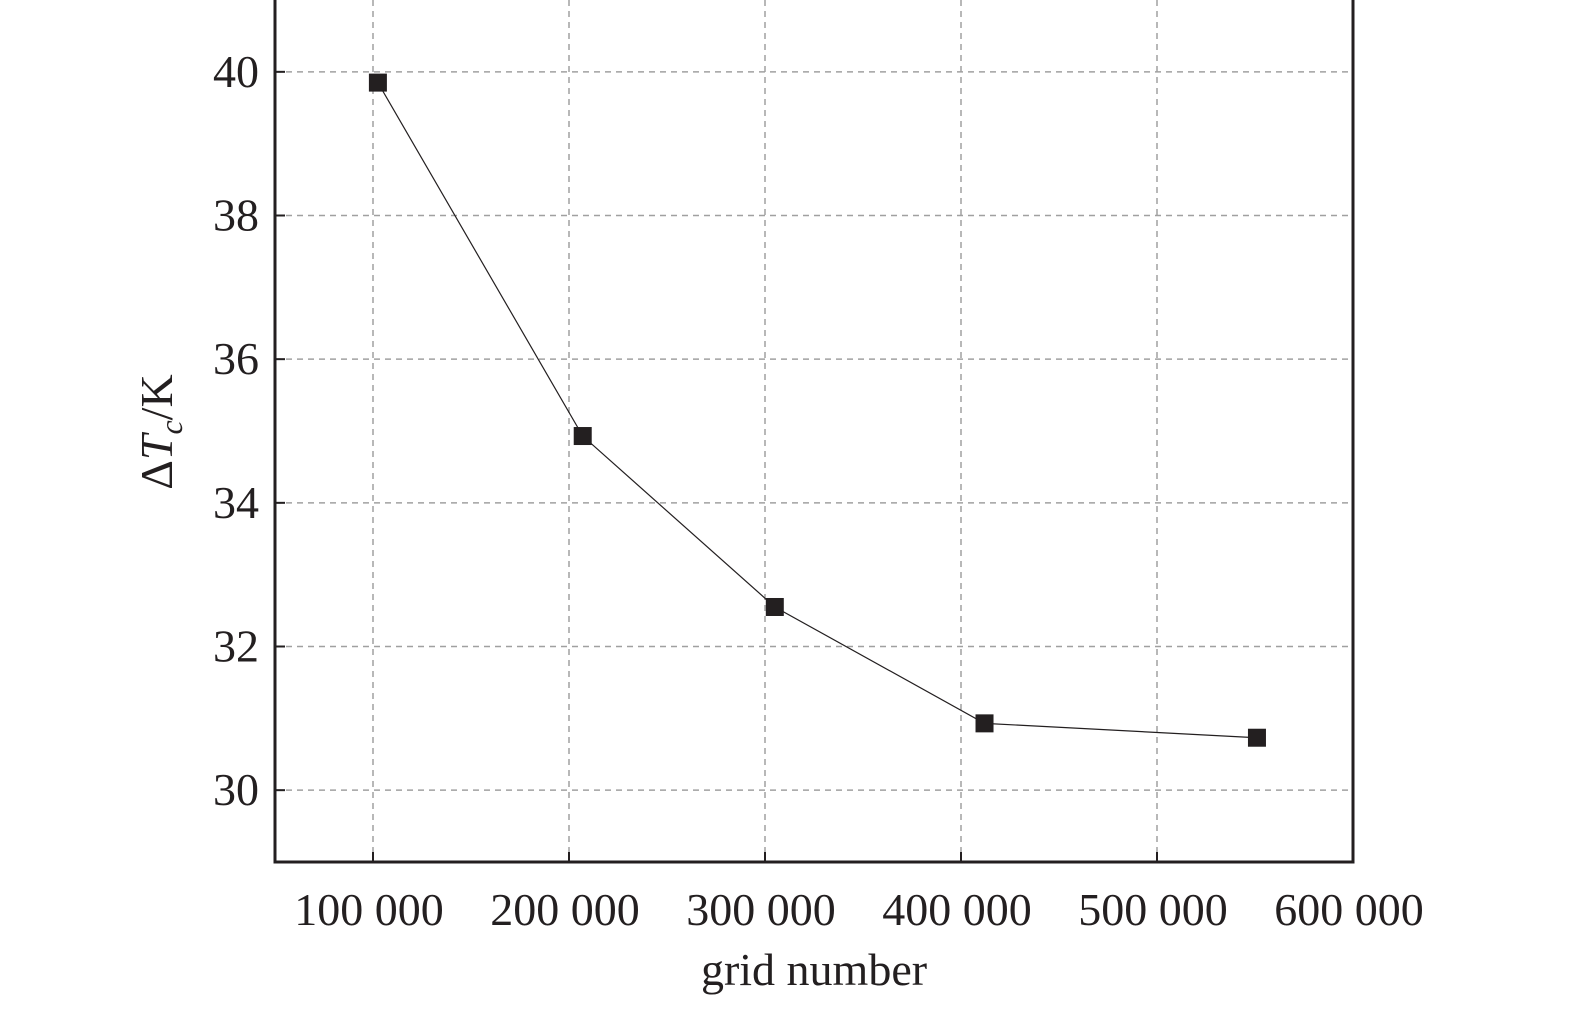 The image size is (1575, 1012). I want to click on y-tick-label: 34, so click(236, 502).